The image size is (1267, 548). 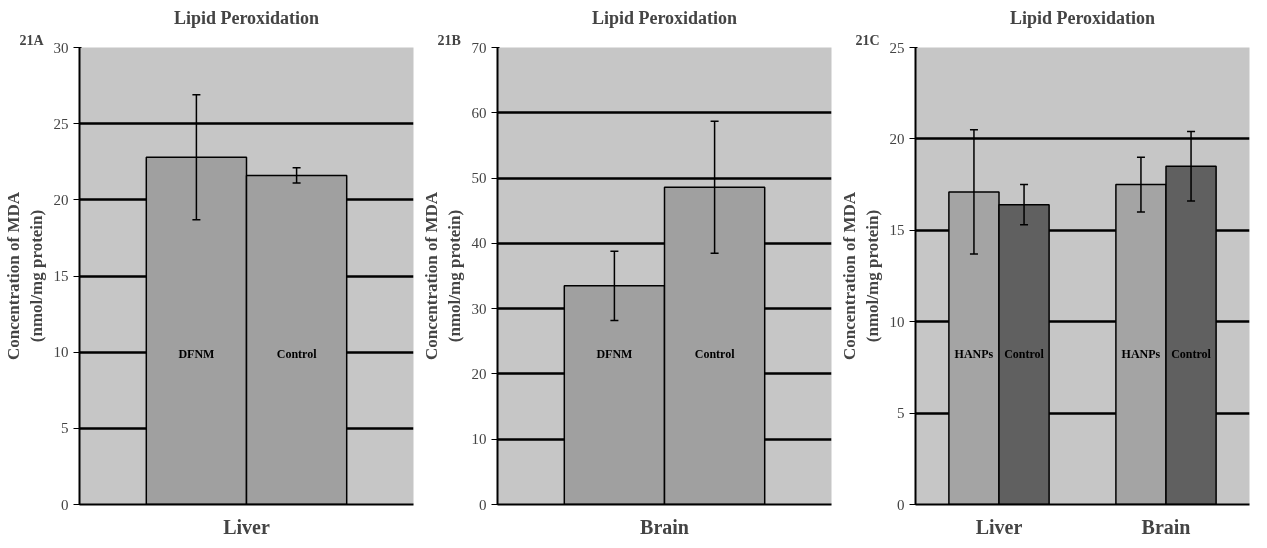 I want to click on text: 21A, so click(x=32, y=40).